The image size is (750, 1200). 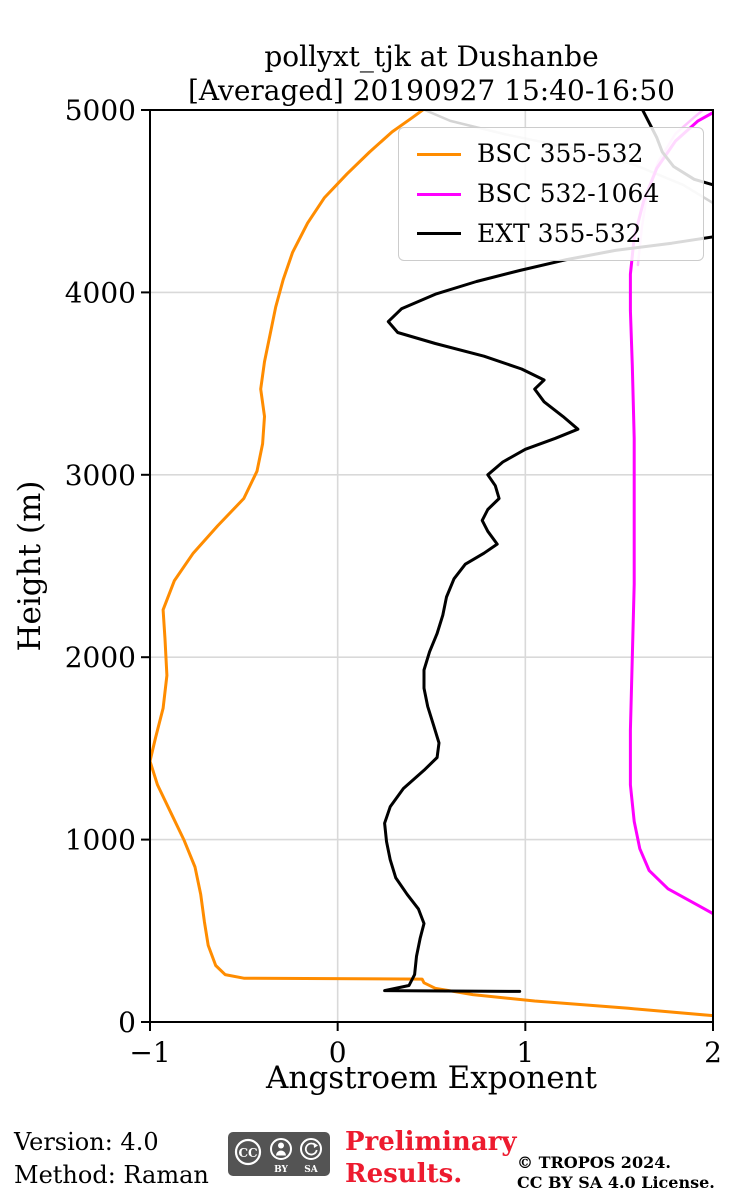 I want to click on legend: BSC 355-532 BSC 532-1064 EXT 355-532, so click(x=551, y=194).